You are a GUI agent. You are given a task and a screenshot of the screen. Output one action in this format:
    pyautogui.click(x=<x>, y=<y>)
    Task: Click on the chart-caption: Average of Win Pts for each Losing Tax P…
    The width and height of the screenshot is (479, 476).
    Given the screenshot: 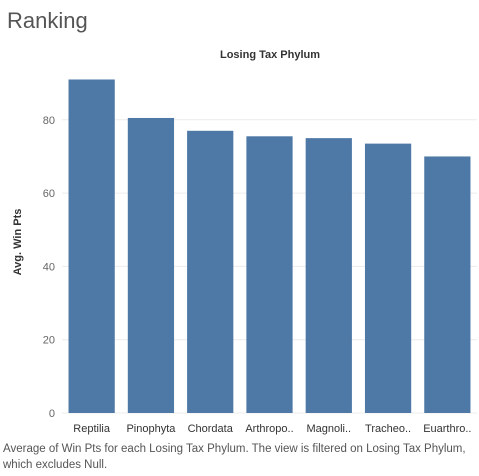 What is the action you would take?
    pyautogui.click(x=234, y=457)
    